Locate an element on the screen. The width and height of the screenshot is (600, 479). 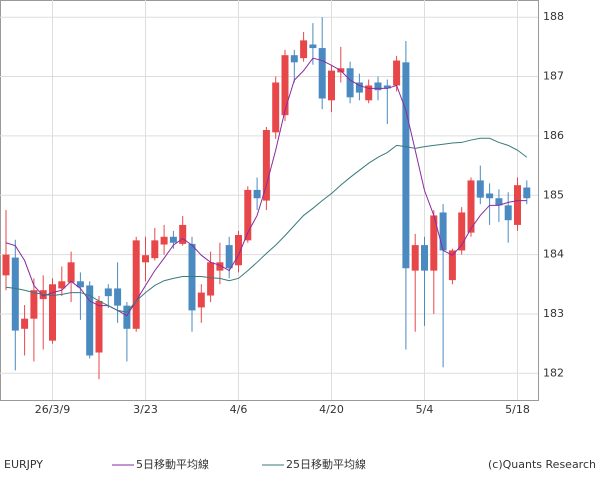
y-tick-label: 188 is located at coordinates (553, 16).